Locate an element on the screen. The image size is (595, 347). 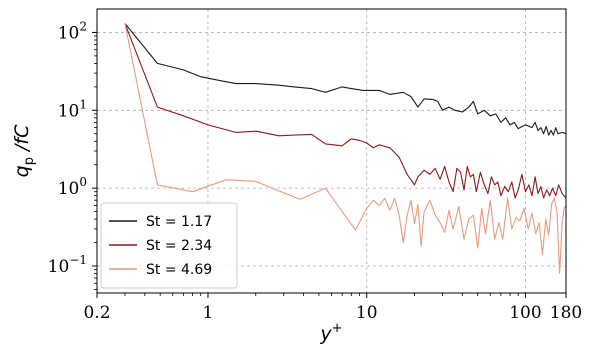
x-axis-label: y+ is located at coordinates (330, 333).